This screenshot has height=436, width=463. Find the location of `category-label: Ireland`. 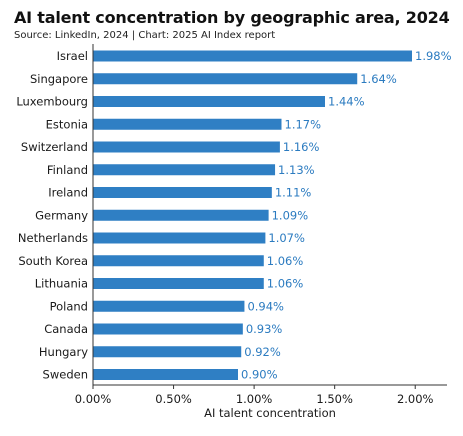

category-label: Ireland is located at coordinates (68, 193).